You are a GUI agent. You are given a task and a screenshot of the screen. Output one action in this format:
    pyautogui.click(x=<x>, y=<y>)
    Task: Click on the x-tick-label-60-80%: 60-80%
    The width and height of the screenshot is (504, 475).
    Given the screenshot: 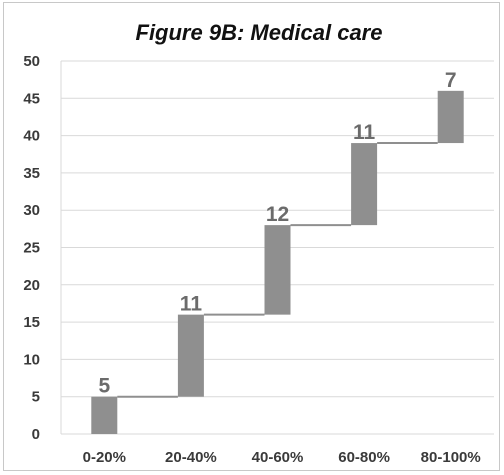 What is the action you would take?
    pyautogui.click(x=364, y=457)
    